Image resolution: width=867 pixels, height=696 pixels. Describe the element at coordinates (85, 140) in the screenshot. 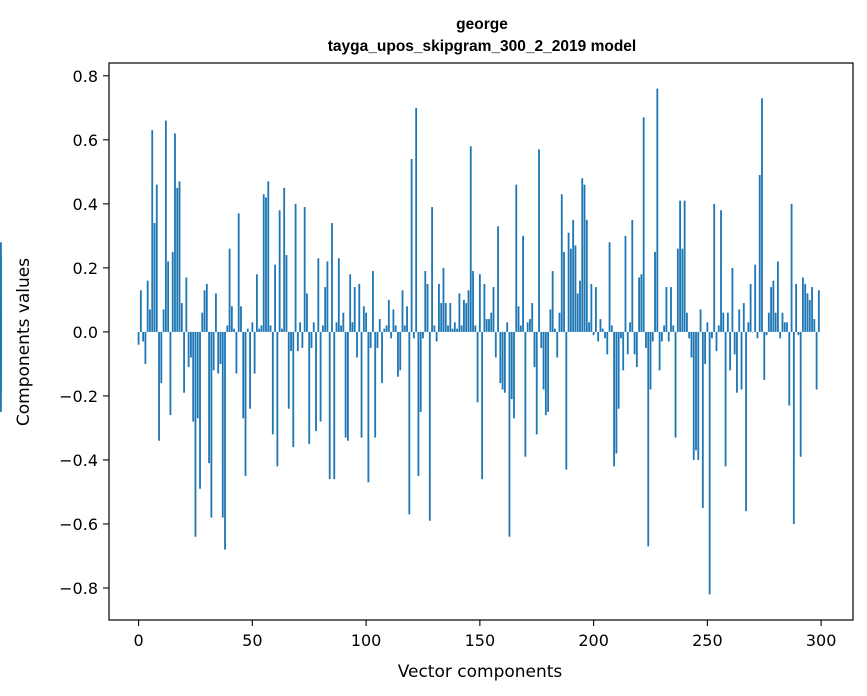

I see `y-tick-label: 0.6` at that location.